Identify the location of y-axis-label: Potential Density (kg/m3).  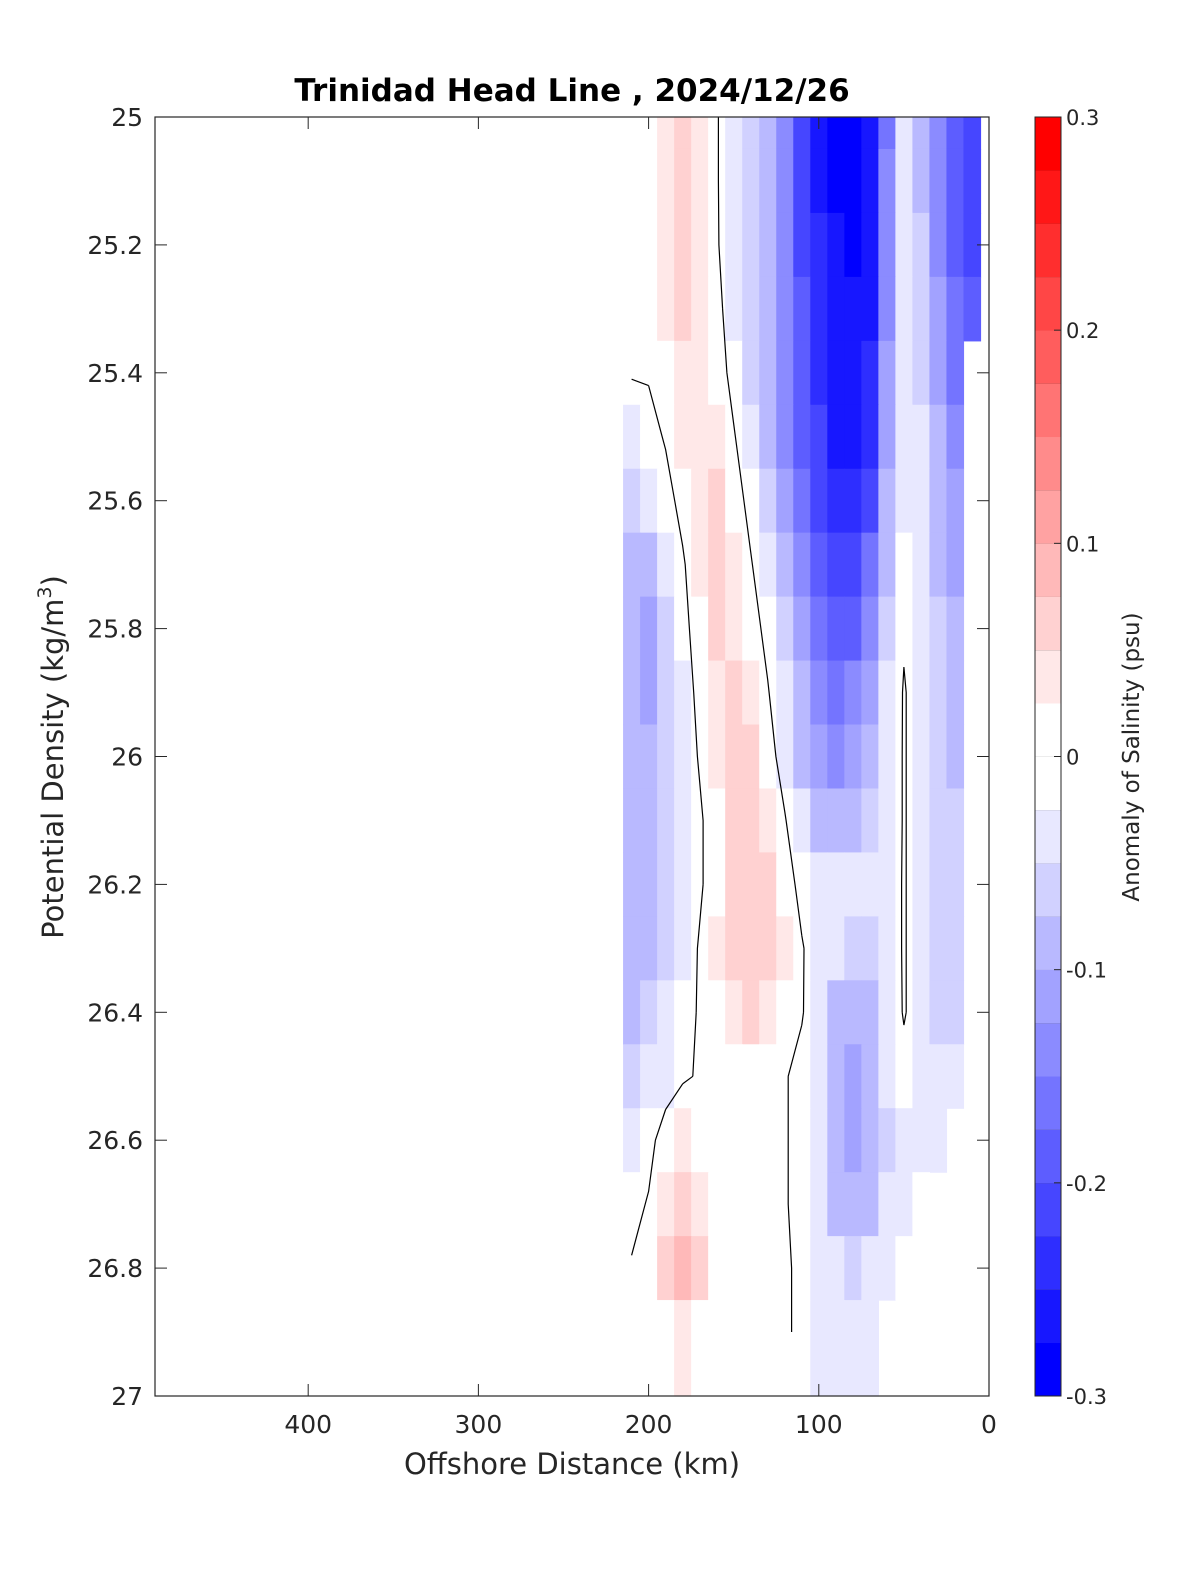
(52, 757).